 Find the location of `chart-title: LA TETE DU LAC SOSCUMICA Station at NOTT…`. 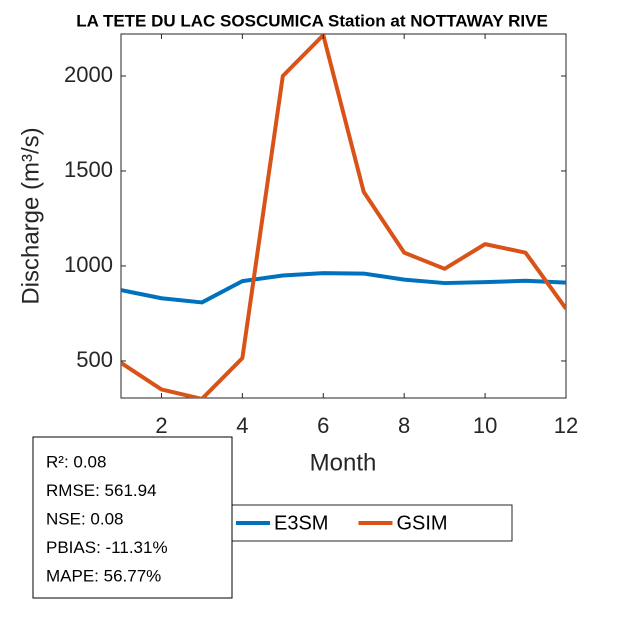

chart-title: LA TETE DU LAC SOSCUMICA Station at NOTT… is located at coordinates (312, 20).